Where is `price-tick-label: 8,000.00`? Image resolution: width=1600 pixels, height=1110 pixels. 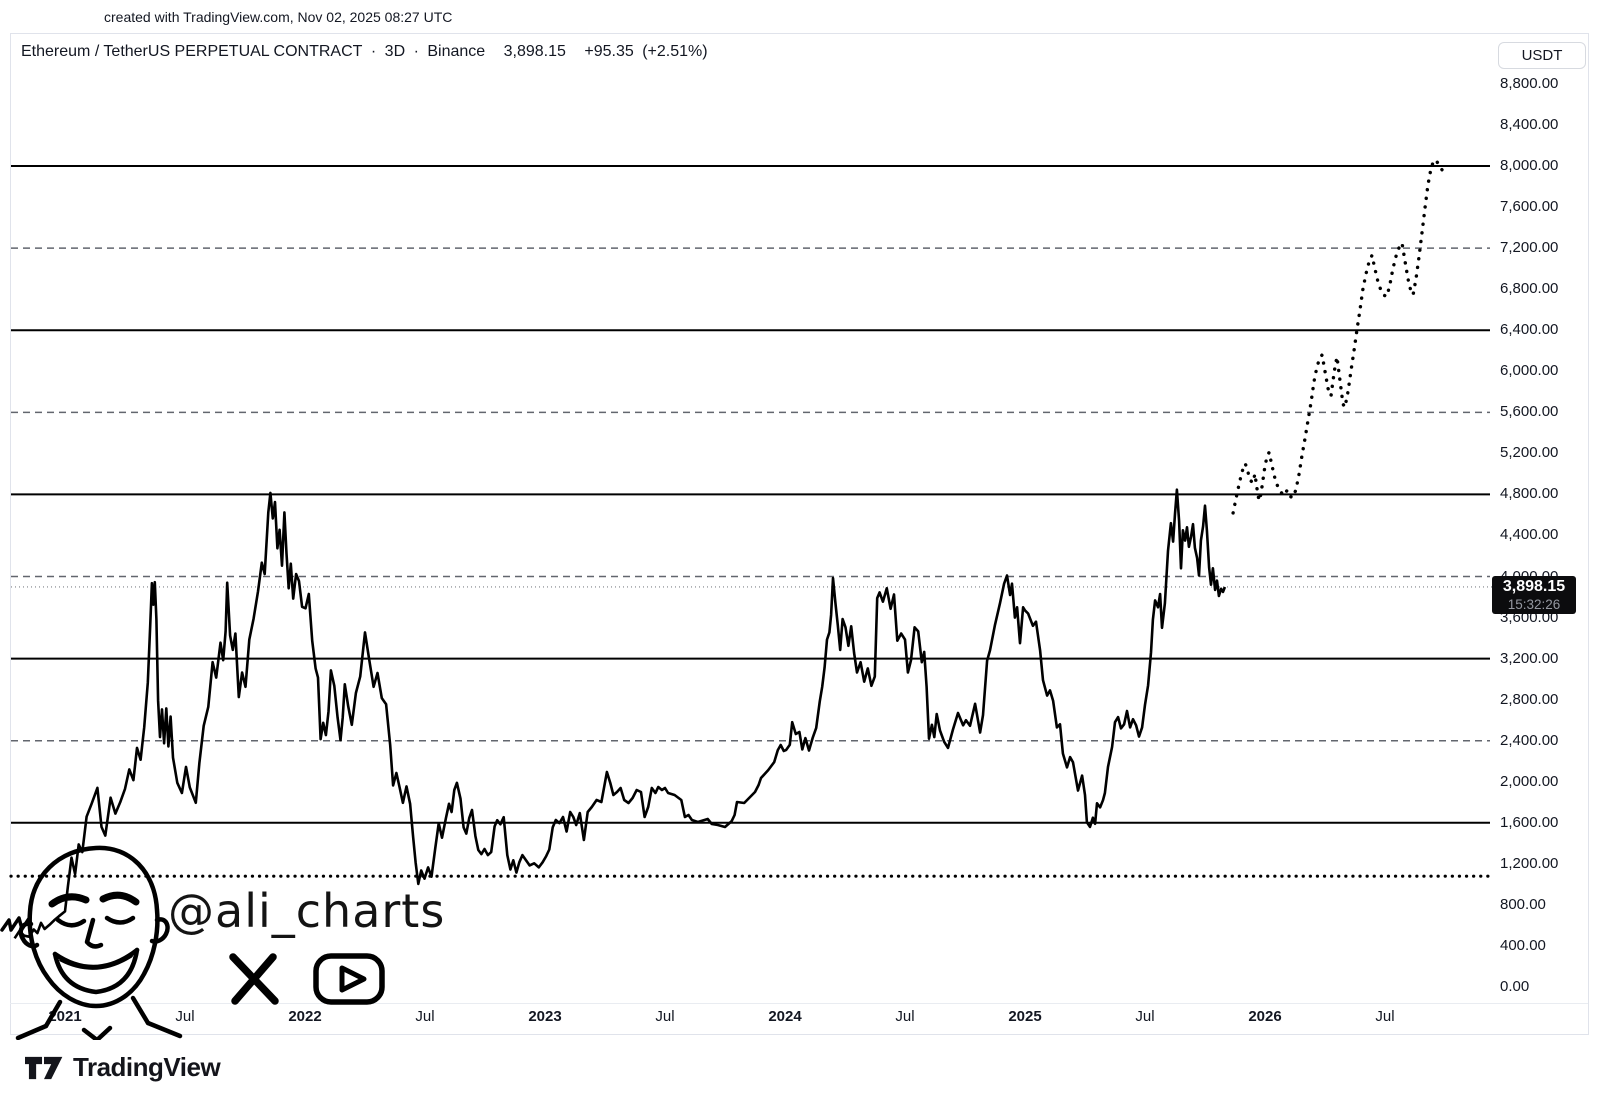 price-tick-label: 8,000.00 is located at coordinates (1529, 166).